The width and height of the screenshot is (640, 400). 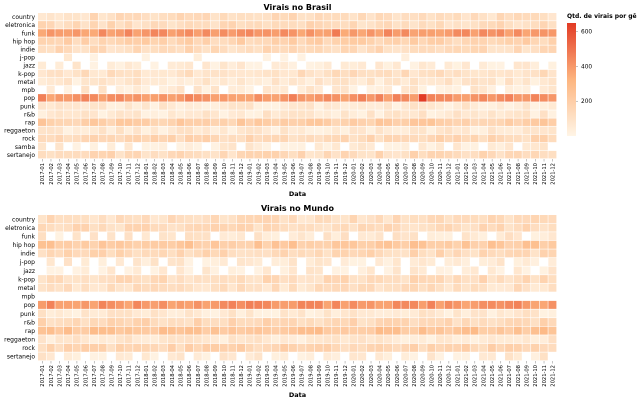 What do you see at coordinates (60, 376) in the screenshot?
I see `column-label: 2017-03` at bounding box center [60, 376].